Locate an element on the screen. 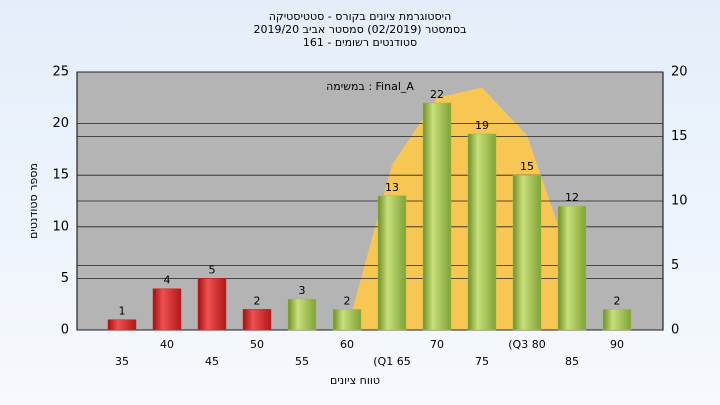 The image size is (720, 405). y2-tick-label: 20 is located at coordinates (679, 72).